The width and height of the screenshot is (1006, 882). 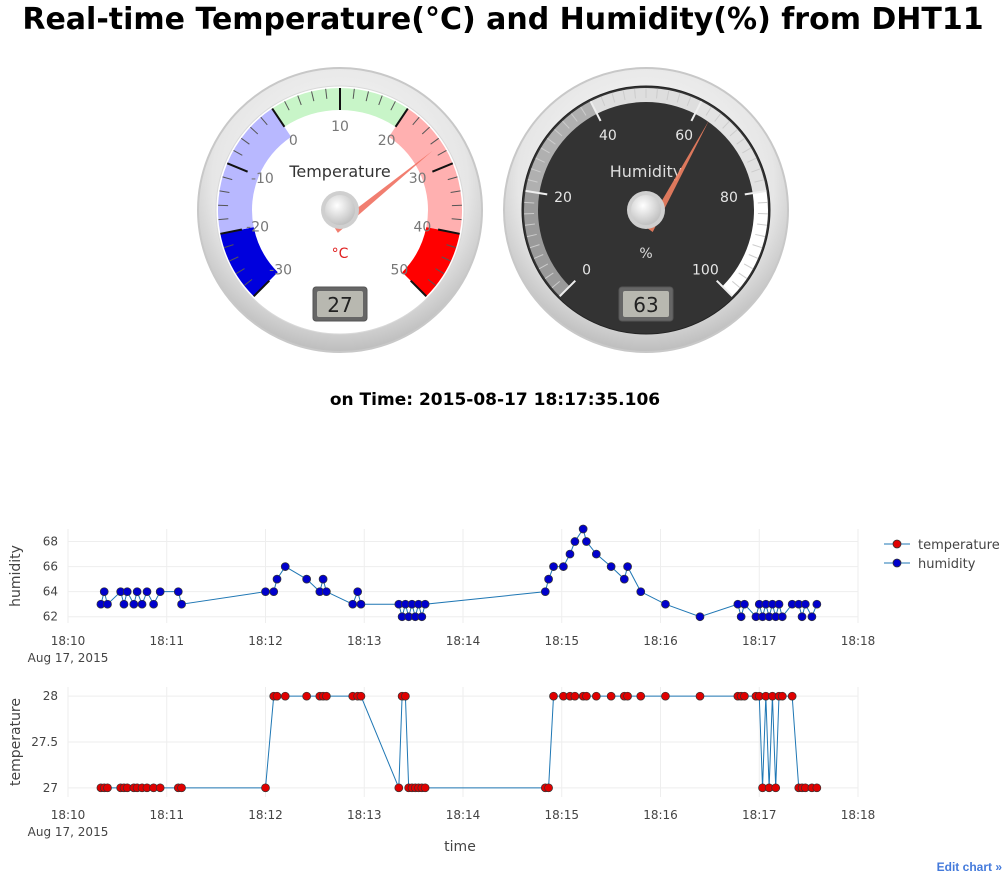 I want to click on gauge-tick-label: 60, so click(x=684, y=136).